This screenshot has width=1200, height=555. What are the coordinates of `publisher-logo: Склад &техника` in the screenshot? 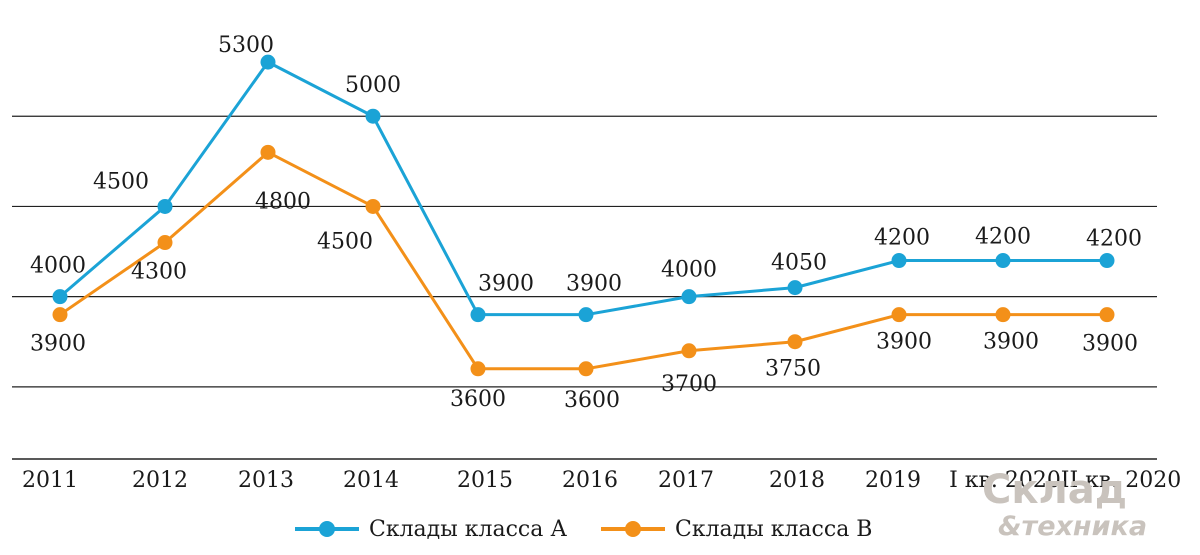 It's located at (1064, 504).